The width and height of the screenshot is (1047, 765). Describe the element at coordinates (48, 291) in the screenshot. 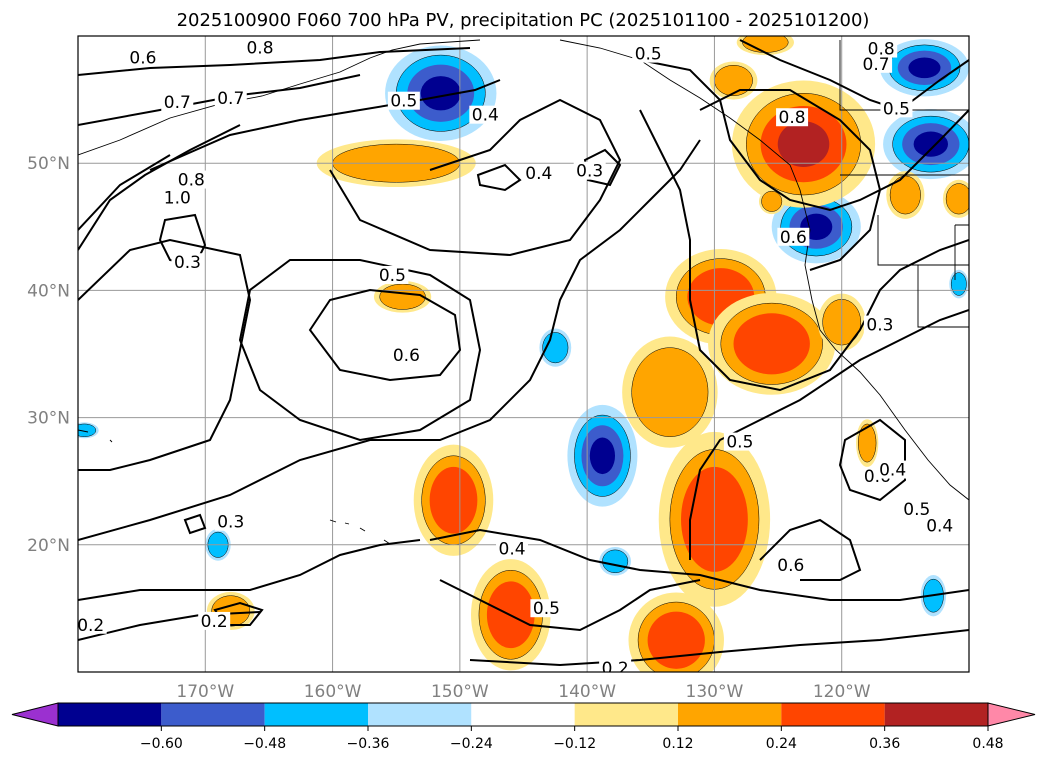

I see `lat-tick-label: 40°N` at that location.